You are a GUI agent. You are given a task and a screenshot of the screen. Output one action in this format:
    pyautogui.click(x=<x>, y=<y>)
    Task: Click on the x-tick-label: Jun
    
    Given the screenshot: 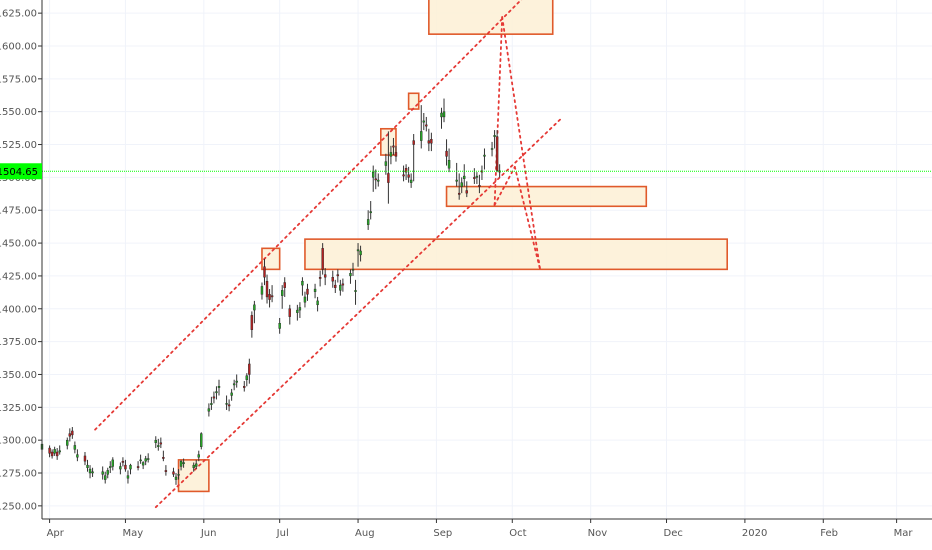 What is the action you would take?
    pyautogui.click(x=208, y=533)
    